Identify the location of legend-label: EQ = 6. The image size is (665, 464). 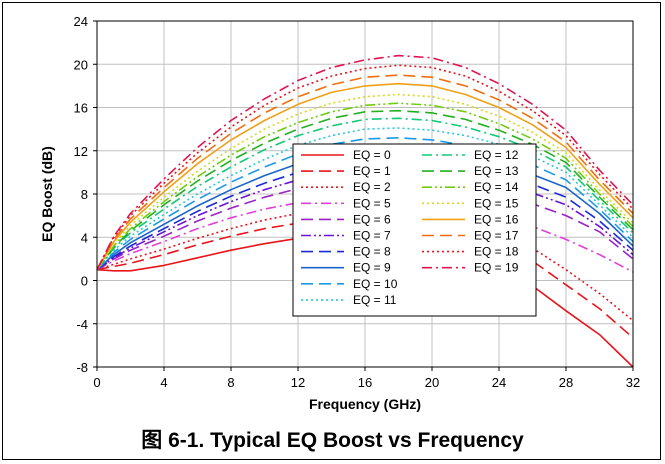
(372, 219).